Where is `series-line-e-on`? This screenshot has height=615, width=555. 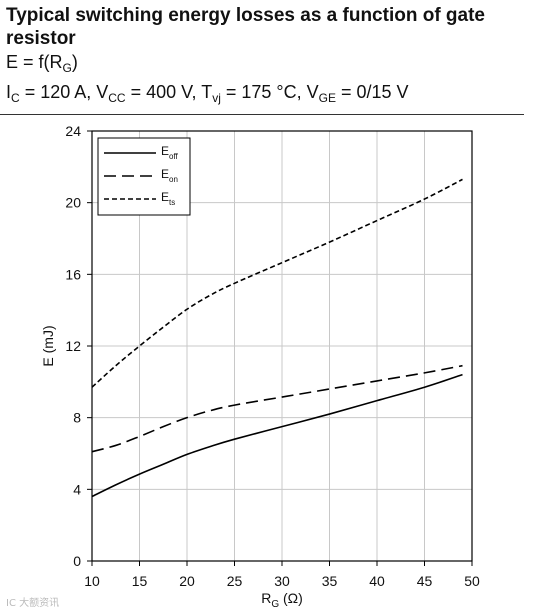 series-line-e-on is located at coordinates (277, 408).